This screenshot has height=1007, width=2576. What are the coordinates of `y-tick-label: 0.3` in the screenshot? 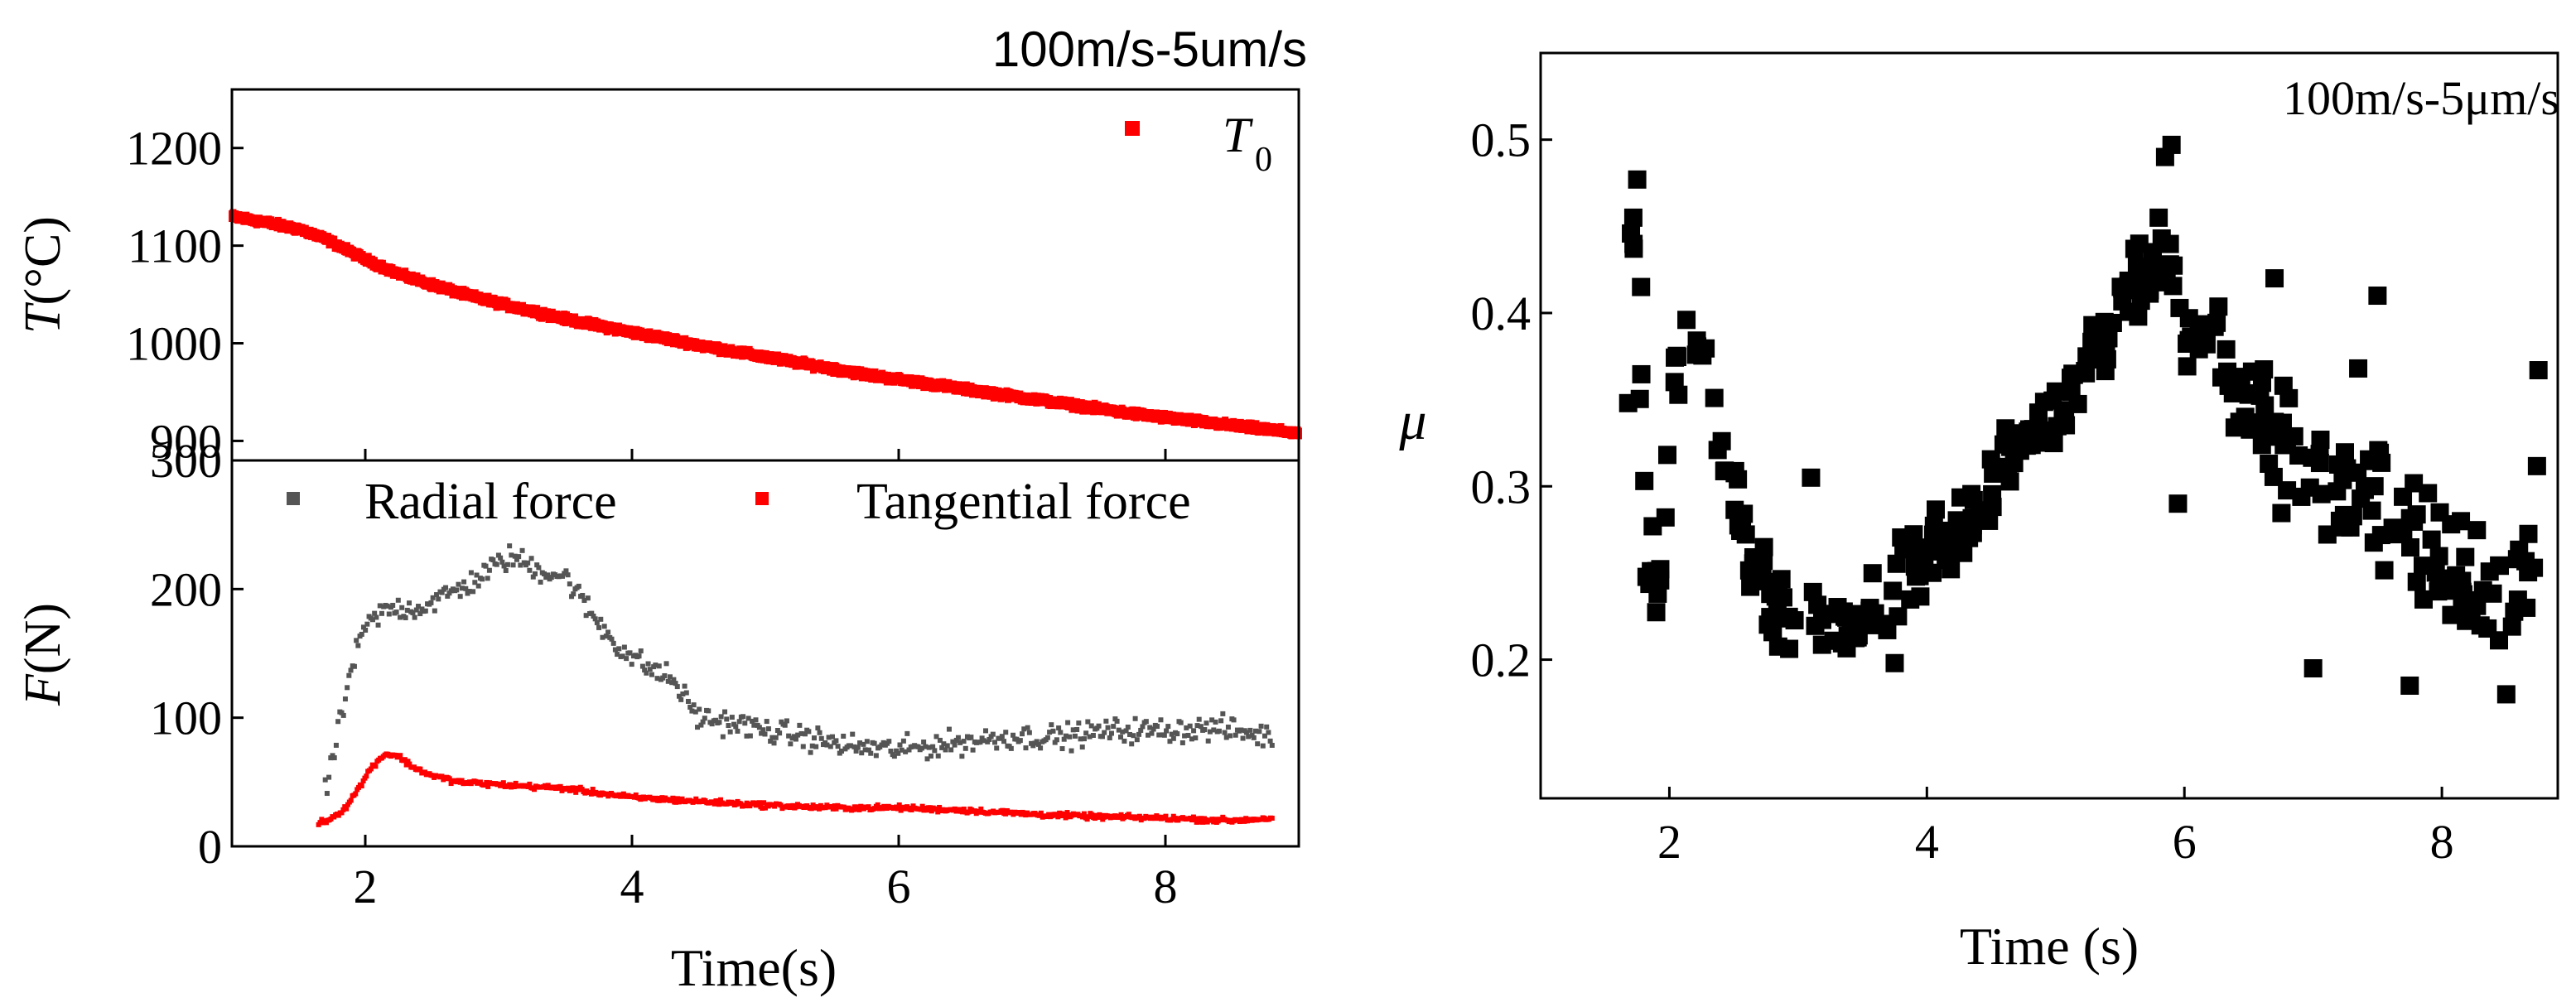 It's located at (1501, 486).